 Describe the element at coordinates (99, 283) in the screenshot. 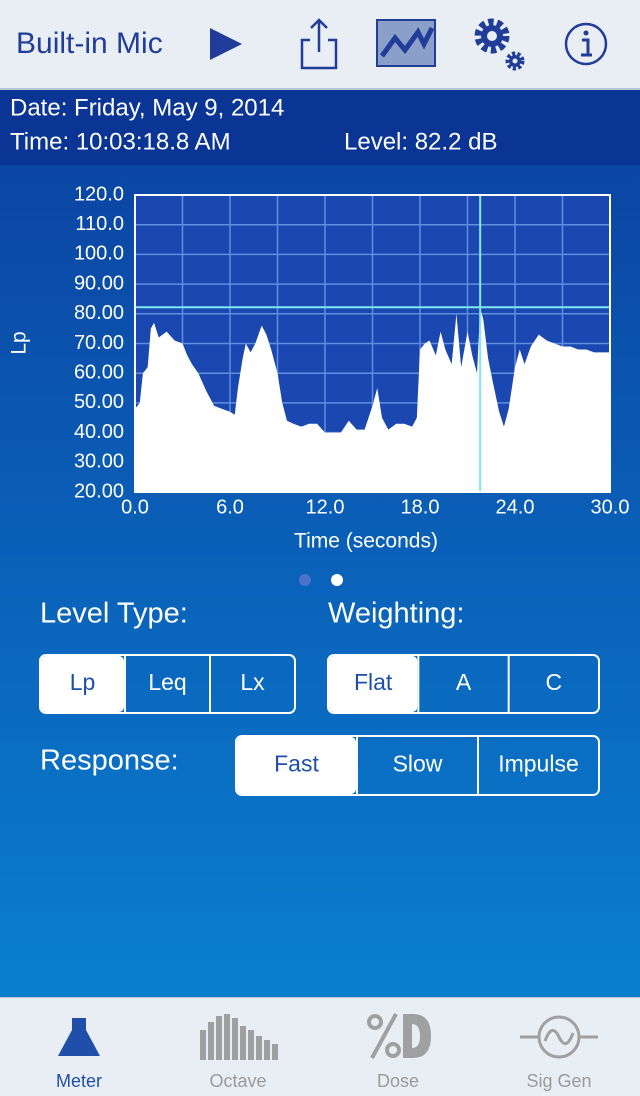

I see `y-tick-label: 90.00` at that location.